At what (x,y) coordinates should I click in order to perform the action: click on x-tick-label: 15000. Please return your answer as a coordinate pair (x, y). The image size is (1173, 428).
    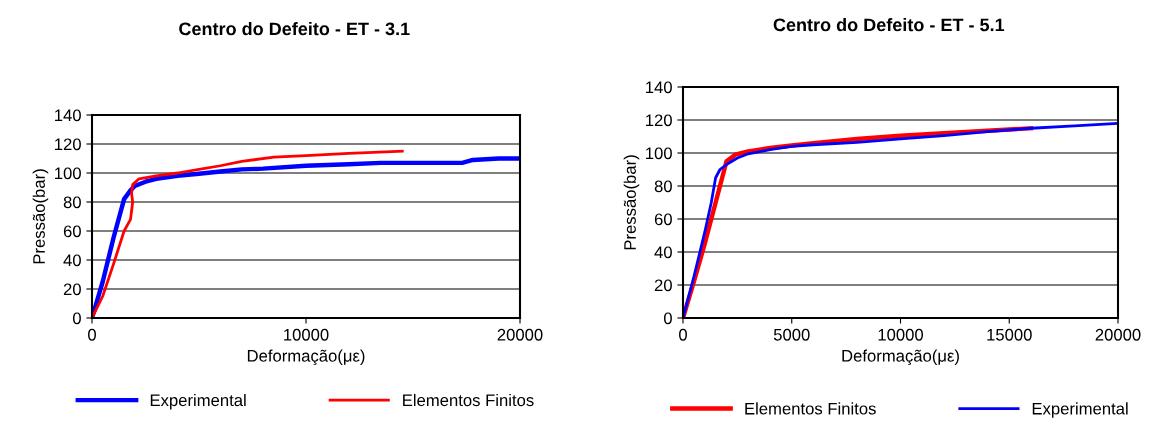
    Looking at the image, I should click on (1009, 334).